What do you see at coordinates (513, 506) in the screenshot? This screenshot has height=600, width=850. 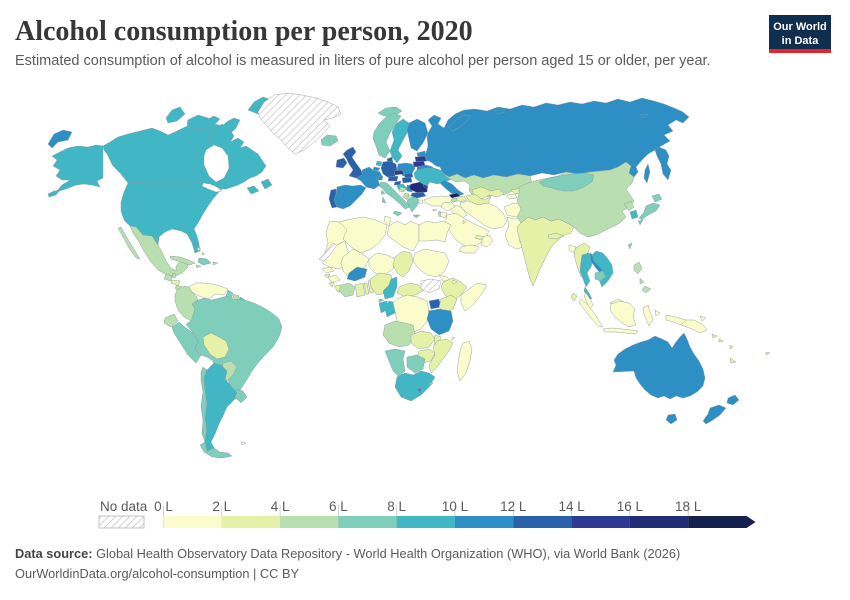 I see `svg-text: 12 L` at bounding box center [513, 506].